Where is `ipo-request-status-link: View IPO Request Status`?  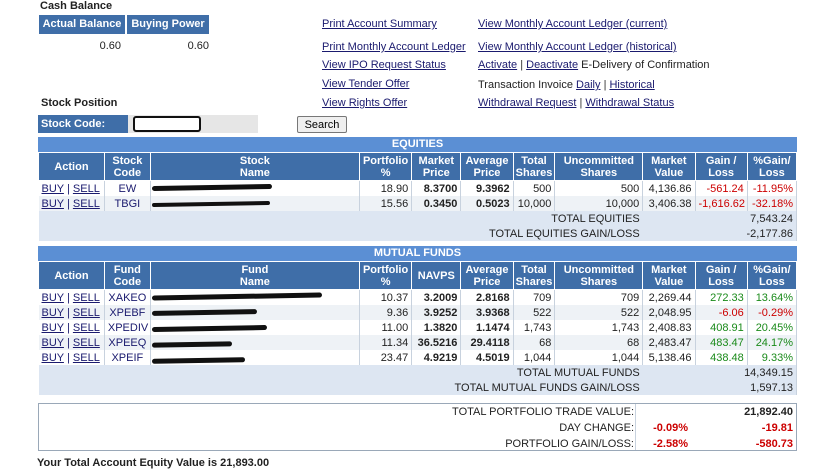
ipo-request-status-link: View IPO Request Status is located at coordinates (384, 65).